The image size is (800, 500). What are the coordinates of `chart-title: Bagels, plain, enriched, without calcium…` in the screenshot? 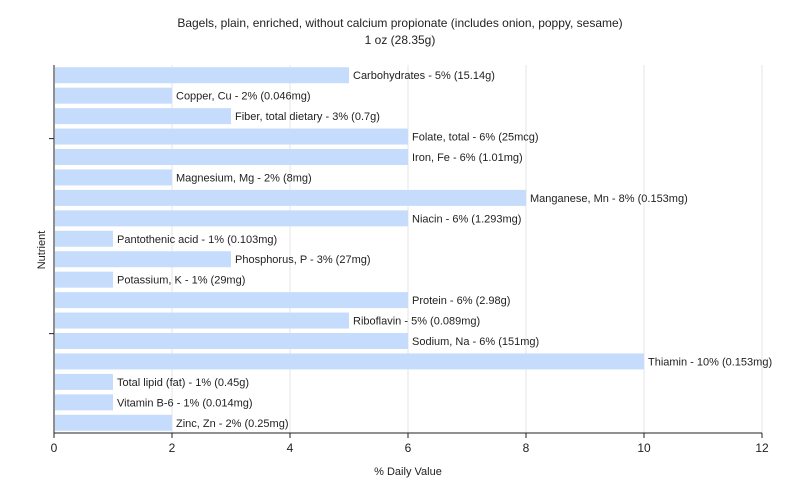 It's located at (400, 23).